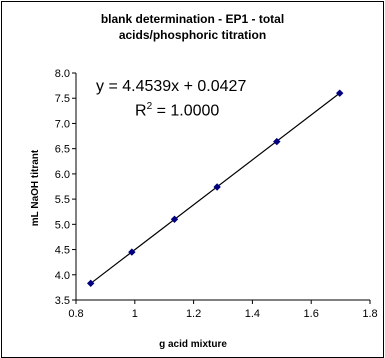 The width and height of the screenshot is (385, 358). I want to click on x-axis-title: g acid mixture, so click(193, 344).